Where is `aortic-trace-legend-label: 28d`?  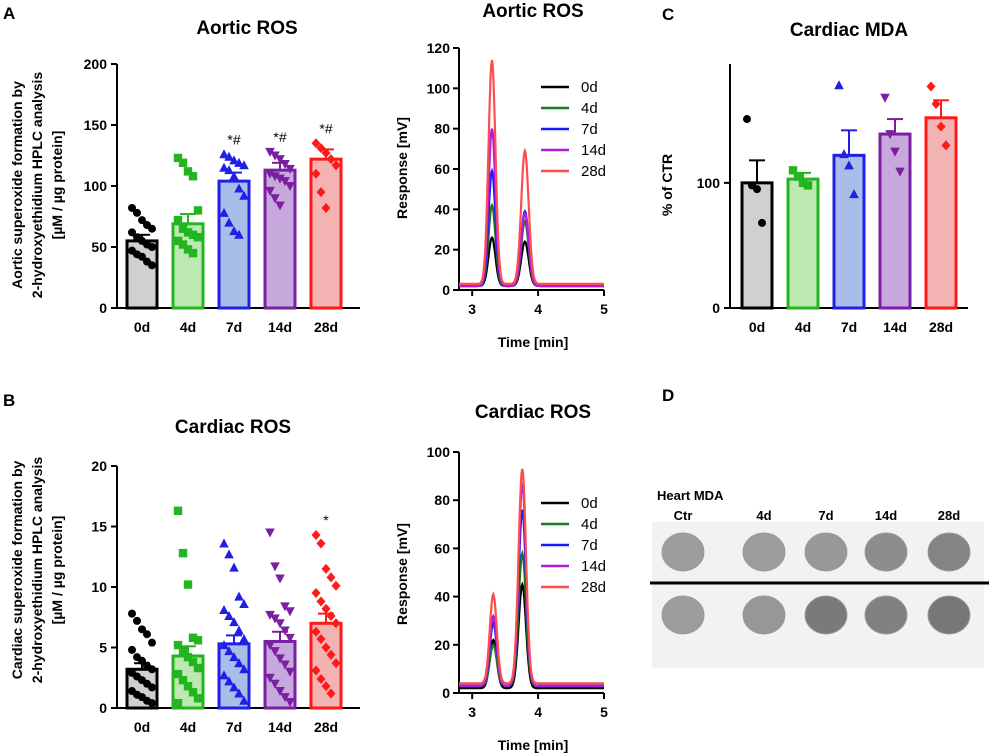
aortic-trace-legend-label: 28d is located at coordinates (593, 171).